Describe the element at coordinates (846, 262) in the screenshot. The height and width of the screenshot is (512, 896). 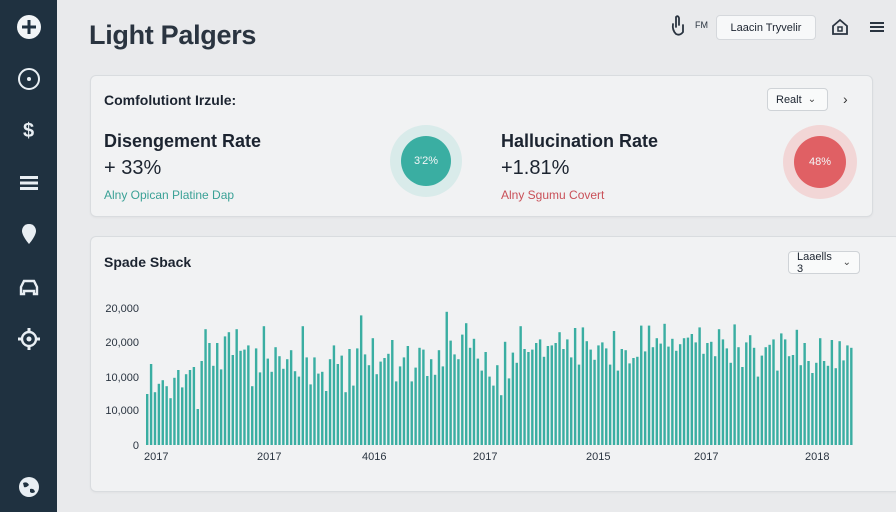
I see `chevron-down-icon: ⌄` at that location.